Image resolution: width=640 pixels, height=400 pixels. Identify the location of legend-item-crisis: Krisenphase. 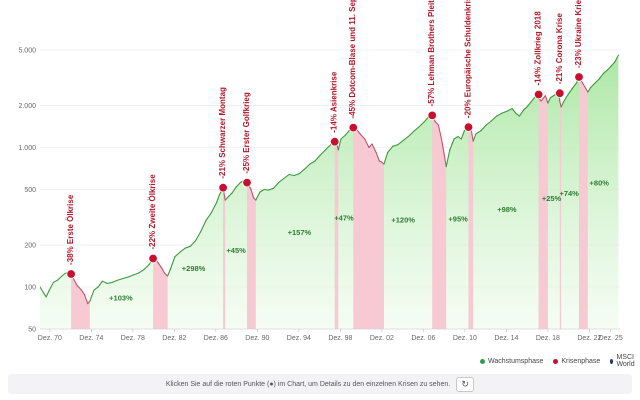
(576, 361).